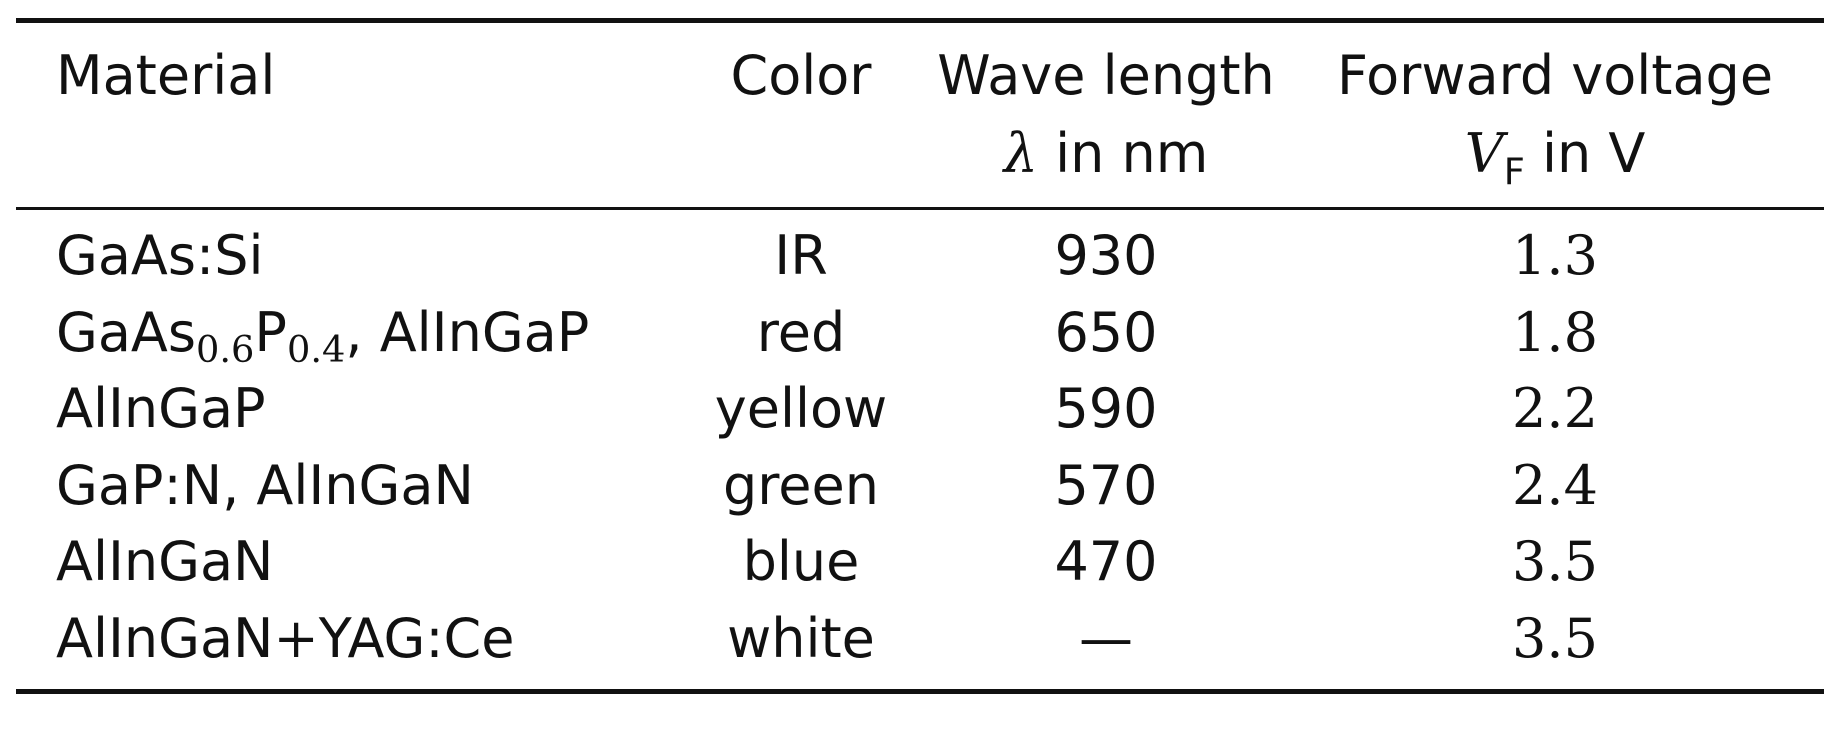 Image resolution: width=1842 pixels, height=732 pixels. What do you see at coordinates (467, 332) in the screenshot?
I see `material-rest: , AlInGaP` at bounding box center [467, 332].